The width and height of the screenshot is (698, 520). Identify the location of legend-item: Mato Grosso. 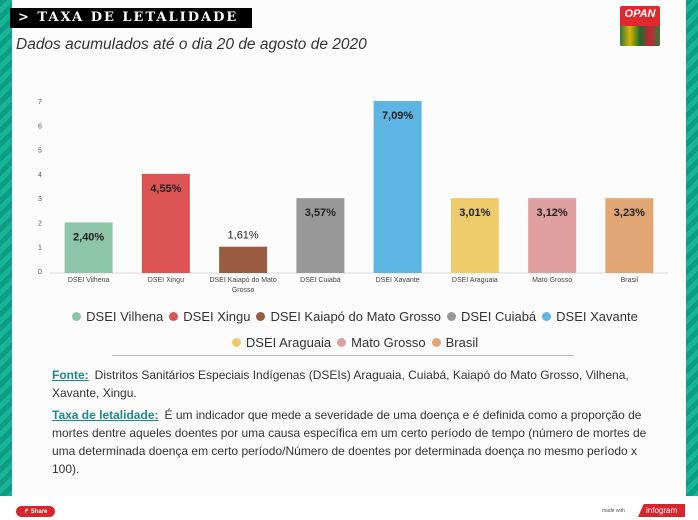
(381, 343).